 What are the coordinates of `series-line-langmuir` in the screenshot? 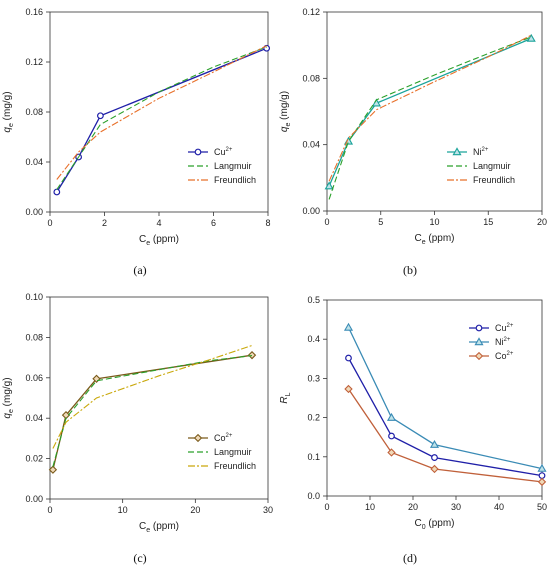 It's located at (161, 118).